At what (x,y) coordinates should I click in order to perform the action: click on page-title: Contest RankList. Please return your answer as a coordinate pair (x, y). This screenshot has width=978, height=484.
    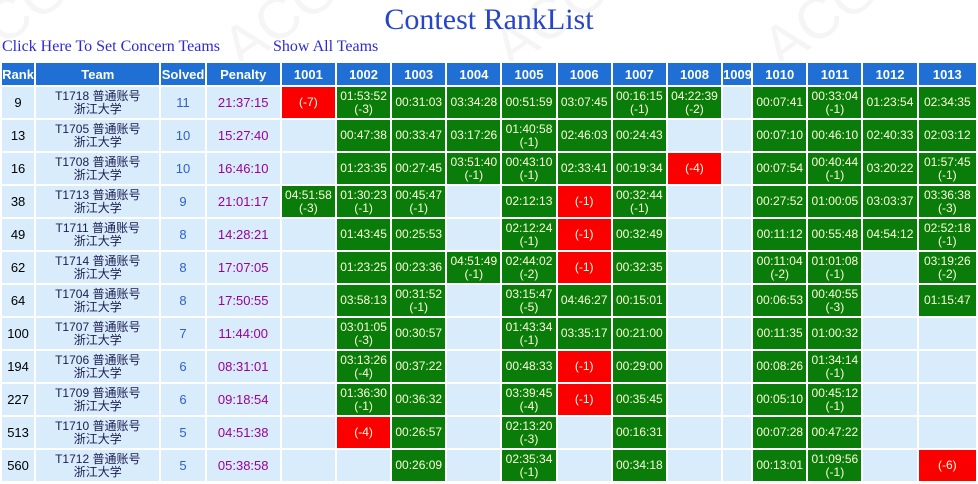
    Looking at the image, I should click on (489, 19).